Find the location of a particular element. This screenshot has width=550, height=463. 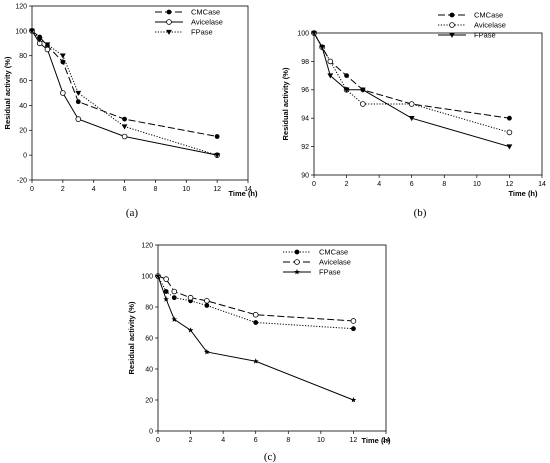

chart-a-y-tick-label: 40 is located at coordinates (23, 106).